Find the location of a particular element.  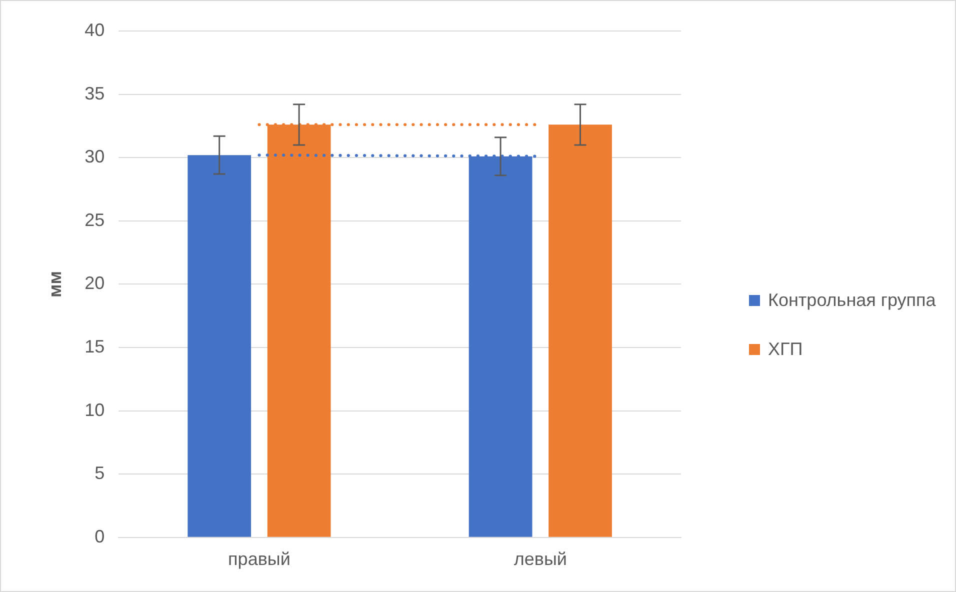

y-tick-label: 15 is located at coordinates (94, 346).